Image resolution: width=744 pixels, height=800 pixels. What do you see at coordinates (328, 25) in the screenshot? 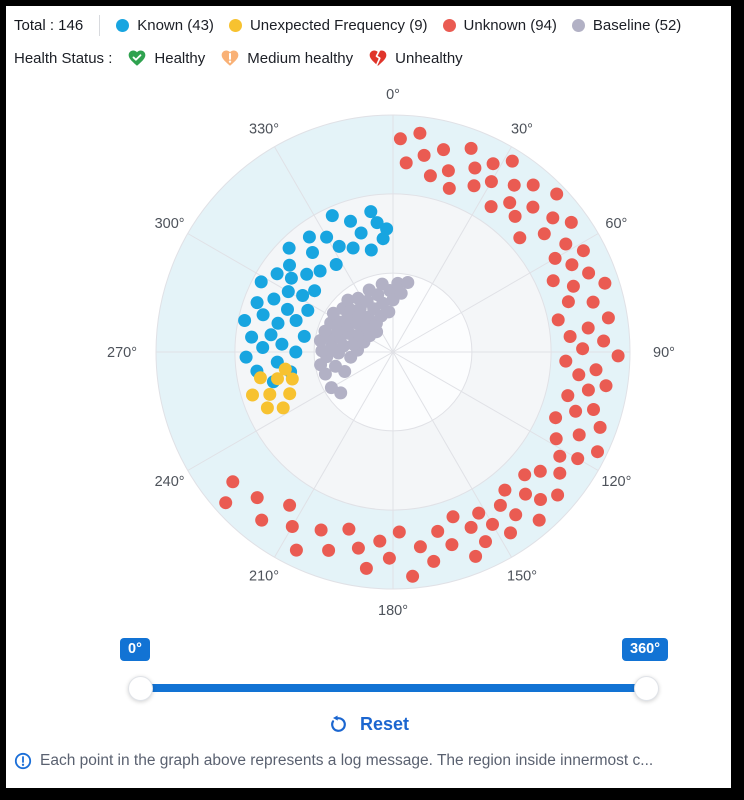
I see `legend-item-unexpected-frequency: Unexpected Frequency (9)` at bounding box center [328, 25].